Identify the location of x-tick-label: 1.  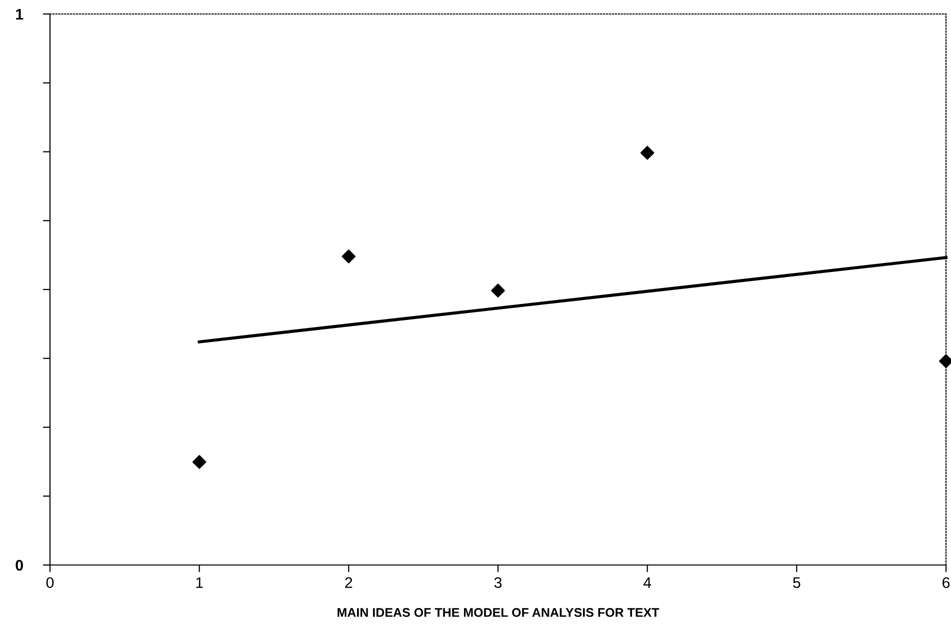
(199, 582).